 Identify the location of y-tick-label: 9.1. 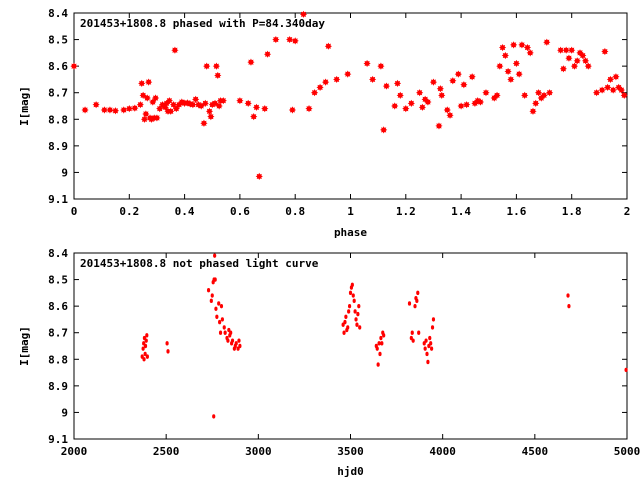
(58, 199).